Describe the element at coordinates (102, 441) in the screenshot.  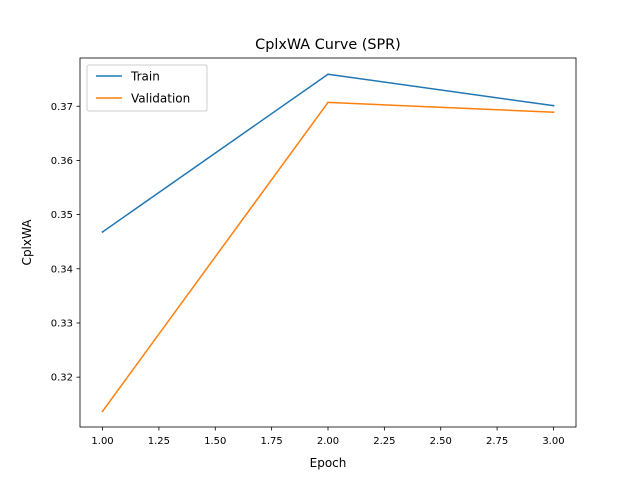
I see `x-tick-label: 1.00` at that location.